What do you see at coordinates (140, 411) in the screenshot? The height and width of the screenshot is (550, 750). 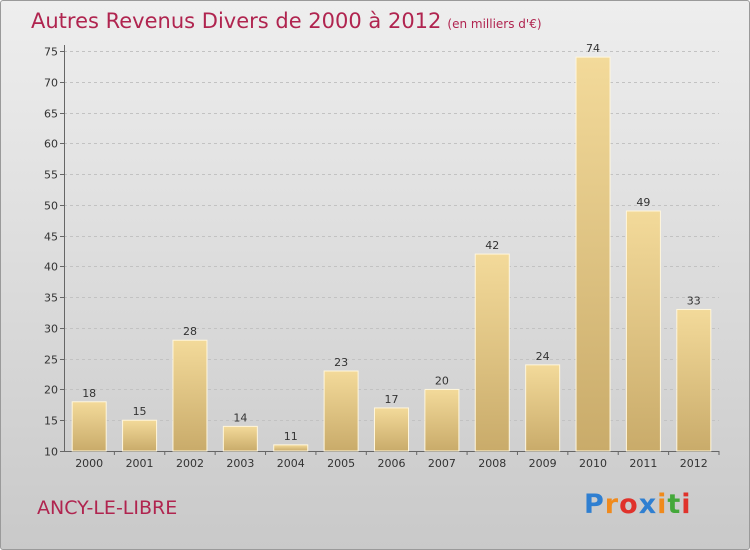 I see `bar-value-label: 15` at bounding box center [140, 411].